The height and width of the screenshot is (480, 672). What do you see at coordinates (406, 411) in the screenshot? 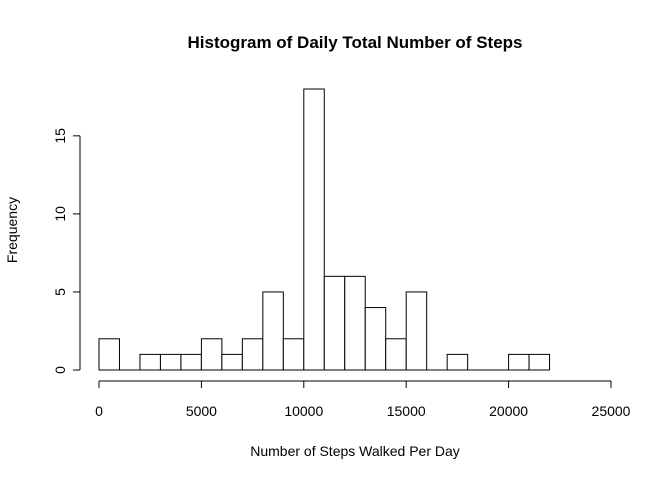
I see `x-tick-label-15000: 15000` at bounding box center [406, 411].